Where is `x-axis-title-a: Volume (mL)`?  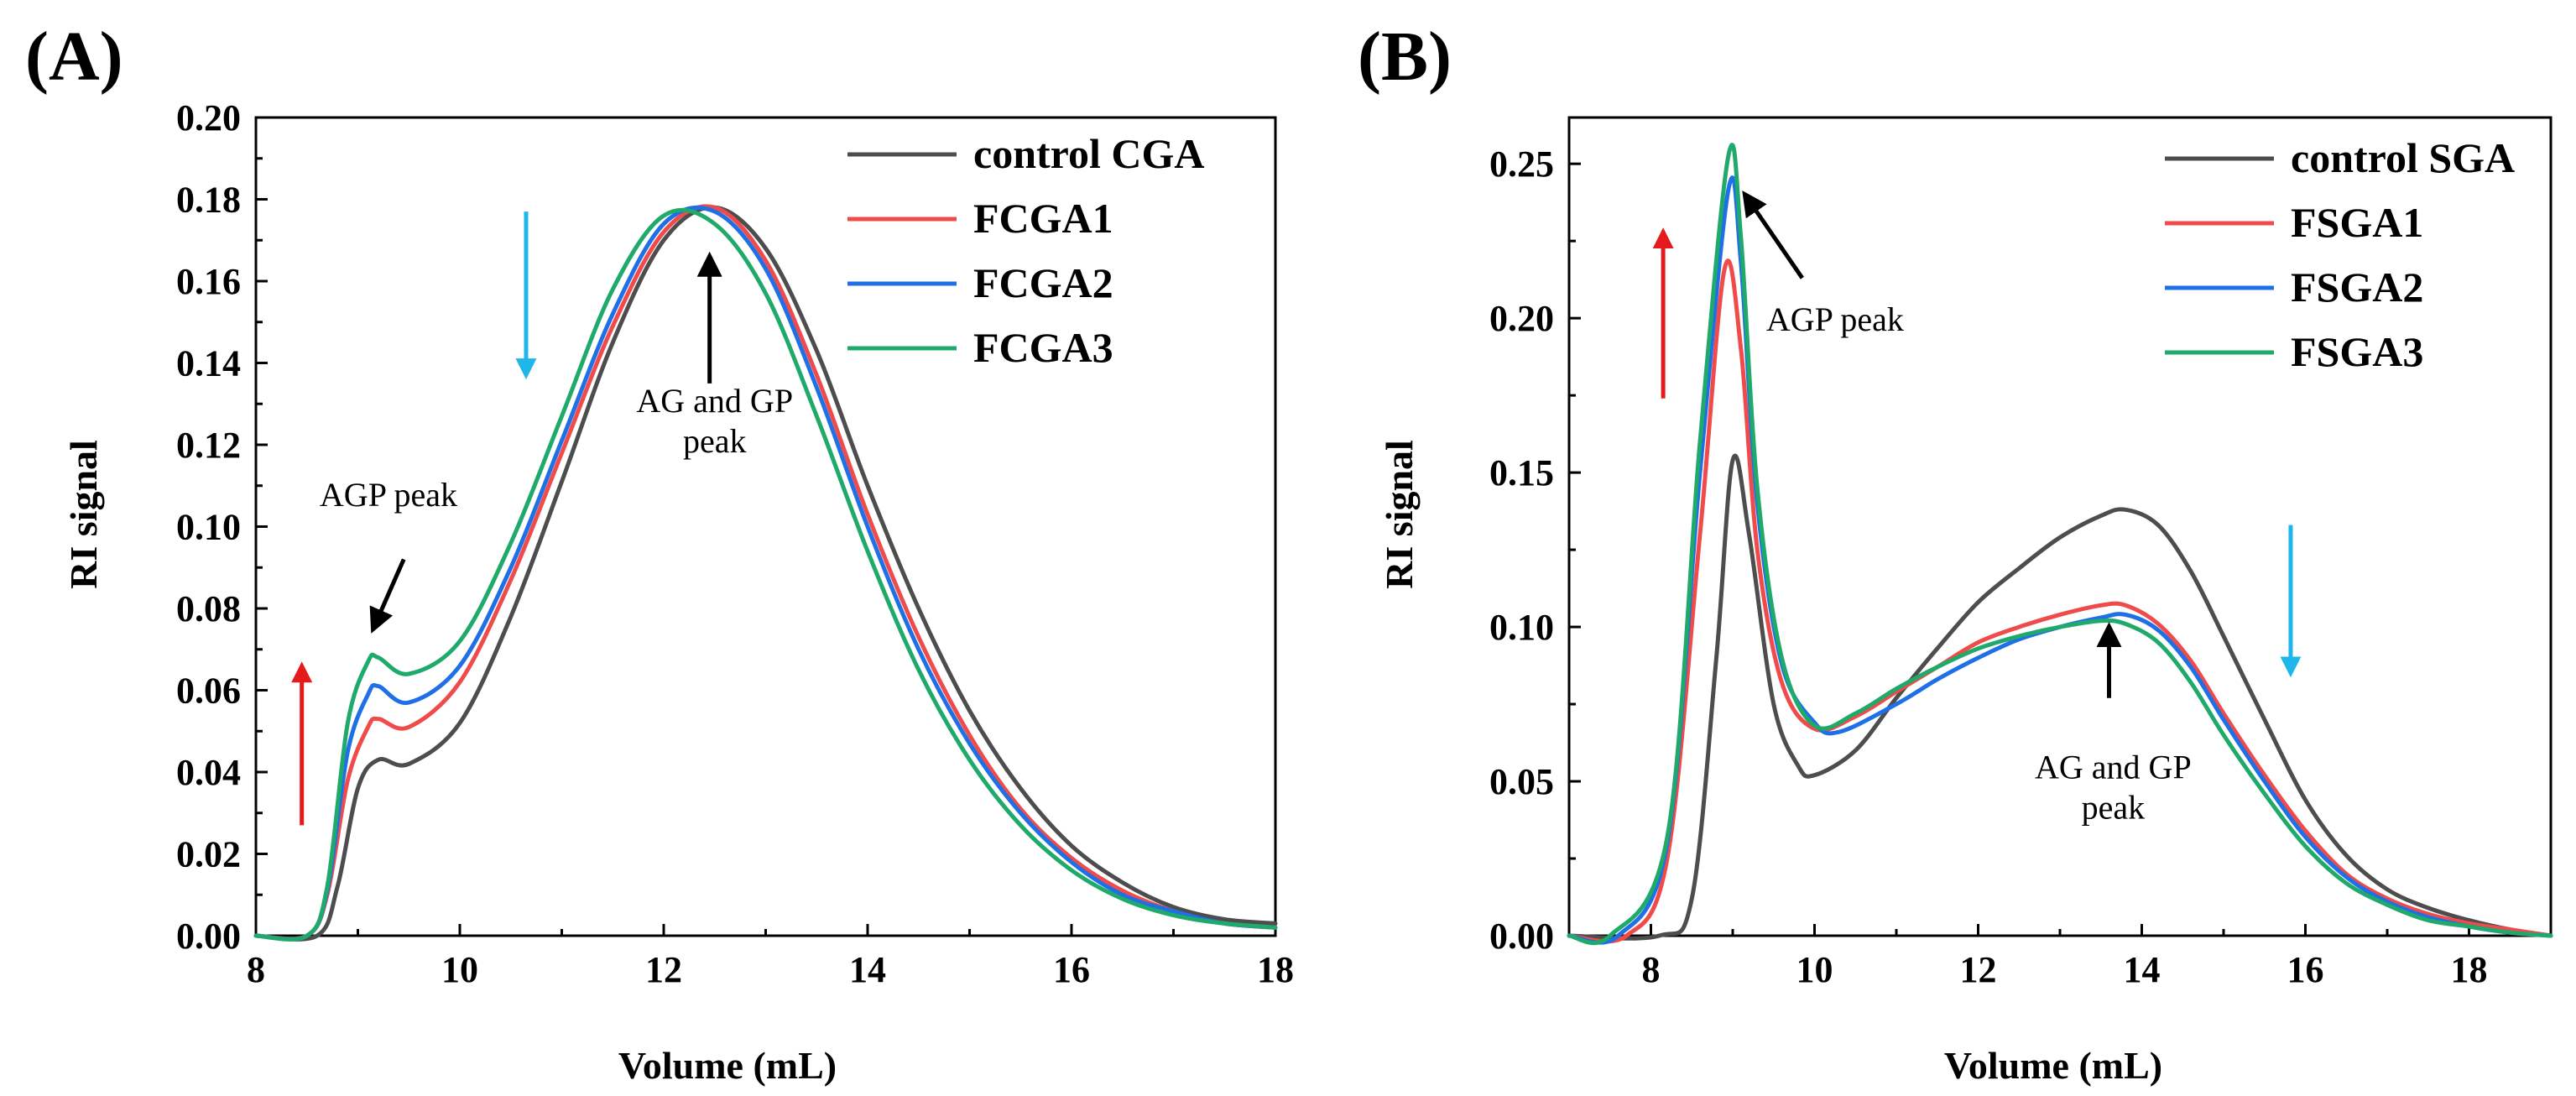
x-axis-title-a: Volume (mL) is located at coordinates (727, 1065).